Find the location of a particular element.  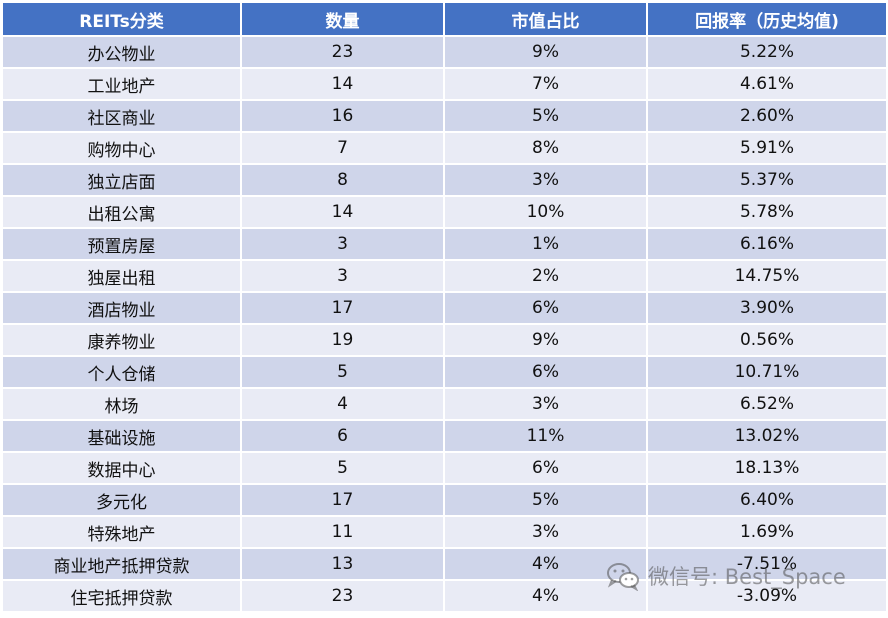

header-market-share: 市值占比 is located at coordinates (545, 19).